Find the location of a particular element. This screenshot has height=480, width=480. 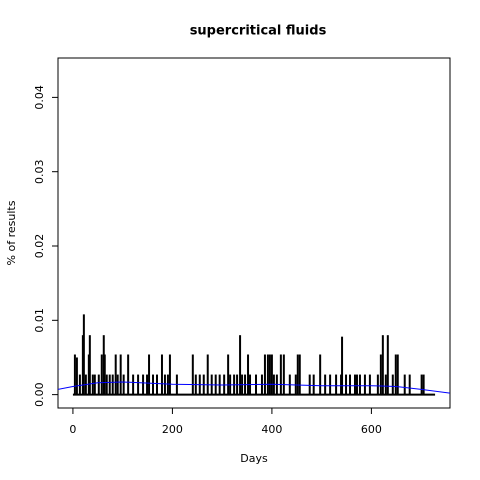

y-tick-label: 0.00 is located at coordinates (39, 394).